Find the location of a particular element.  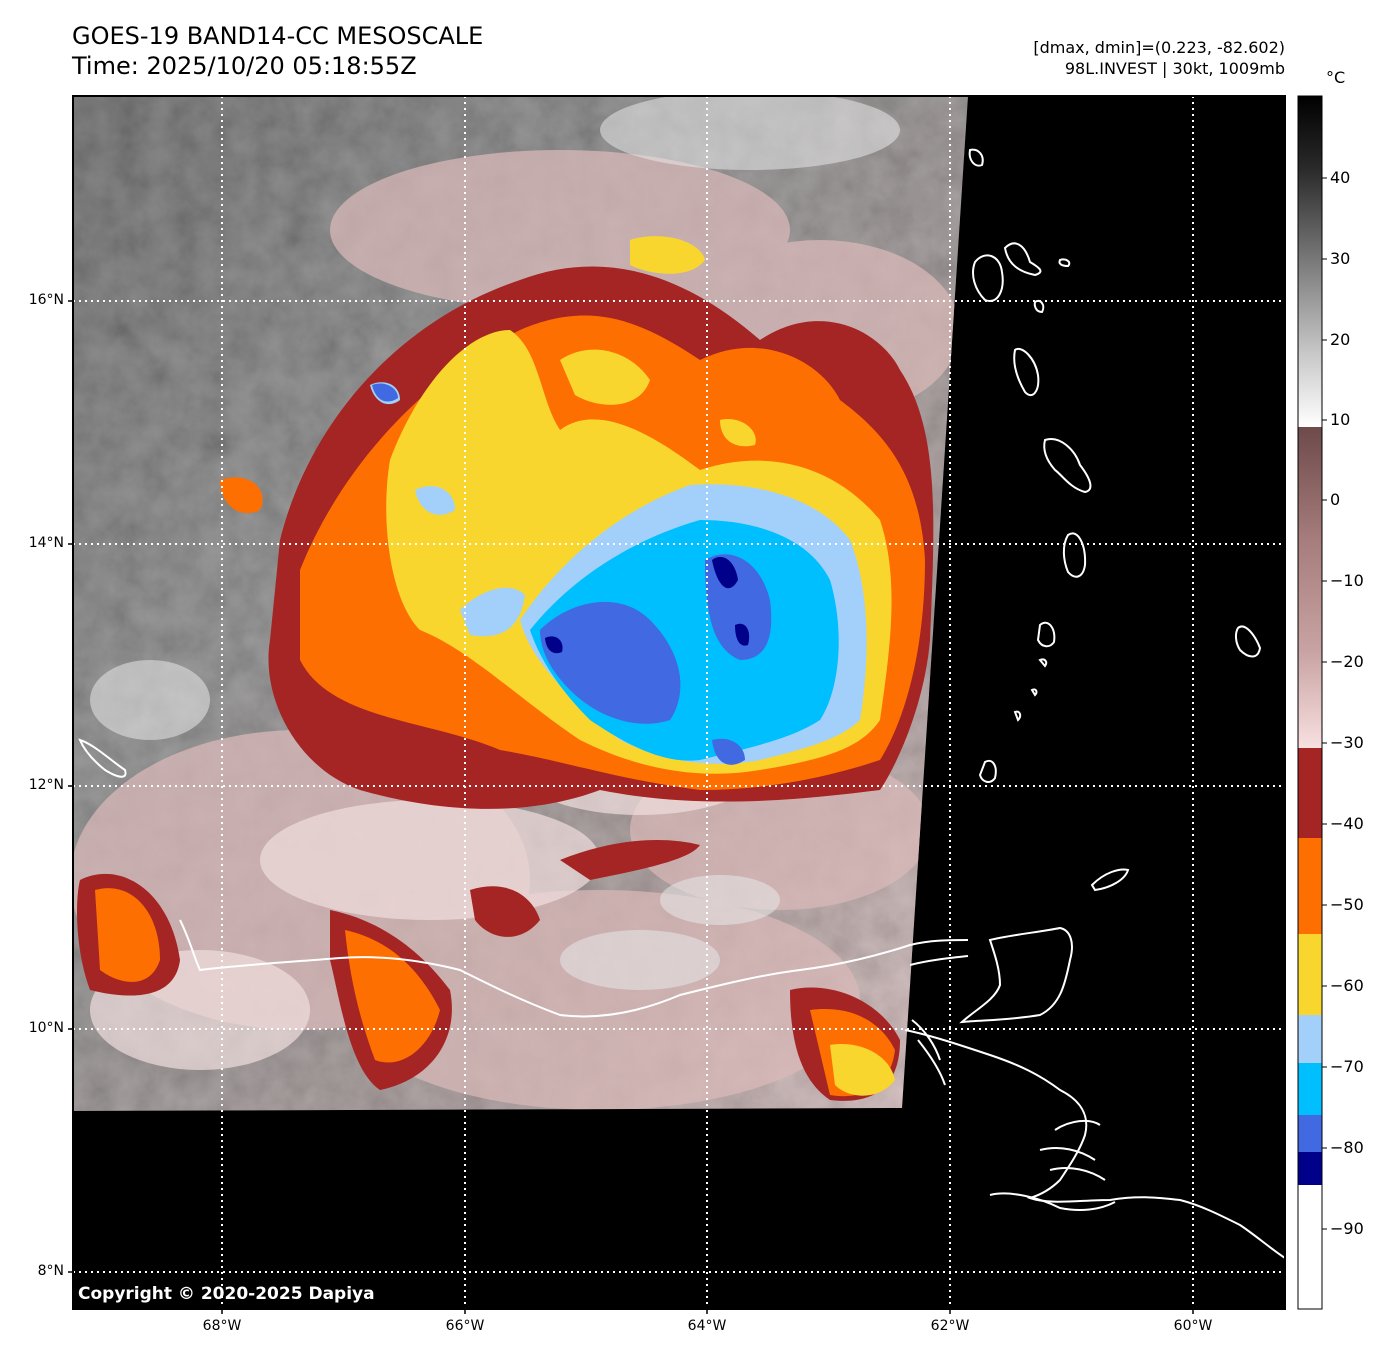

colorbar-band-yellow is located at coordinates (1310, 974).